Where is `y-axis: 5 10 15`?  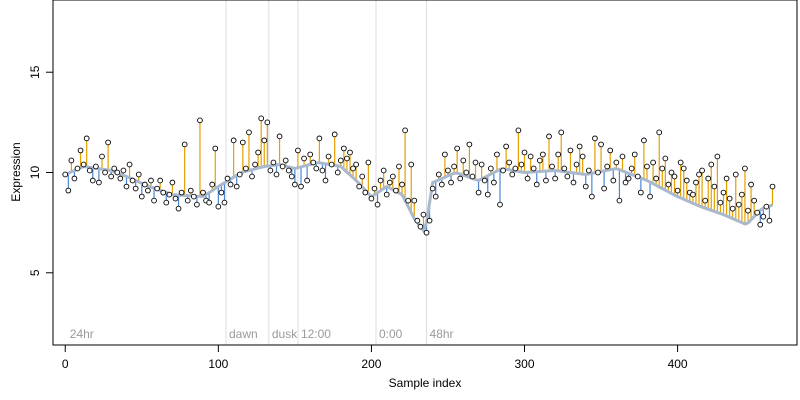 y-axis: 5 10 15 is located at coordinates (40, 170).